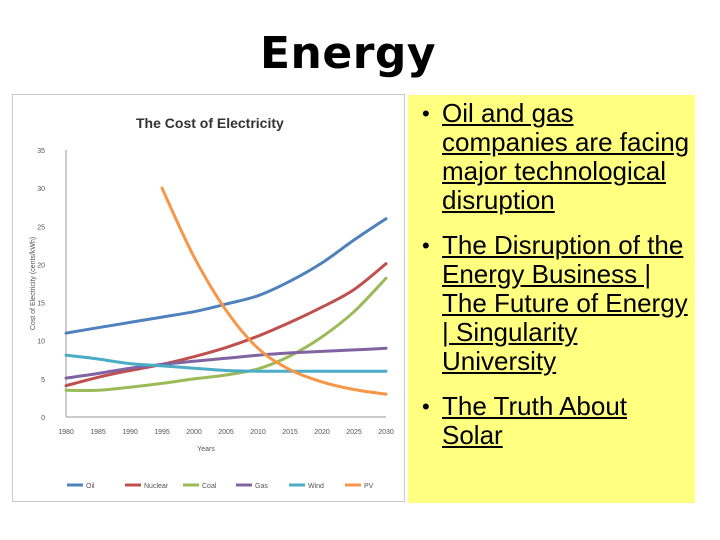 Image resolution: width=720 pixels, height=540 pixels. I want to click on y-axis-label: Cost of Electricity (cents/kWh), so click(33, 283).